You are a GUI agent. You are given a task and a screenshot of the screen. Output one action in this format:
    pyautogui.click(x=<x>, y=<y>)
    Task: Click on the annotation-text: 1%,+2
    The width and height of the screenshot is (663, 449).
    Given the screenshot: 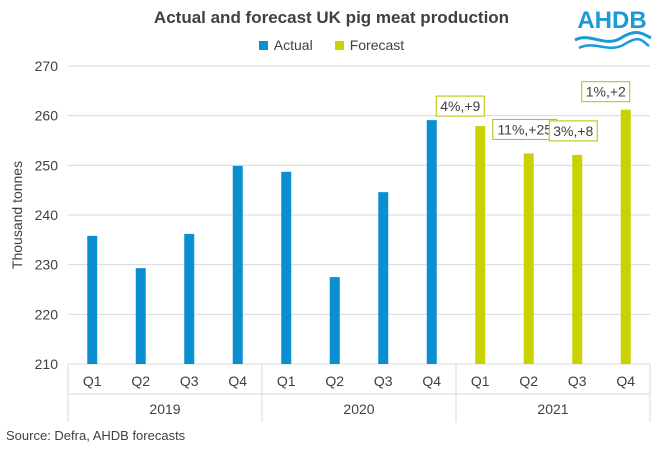 What is the action you would take?
    pyautogui.click(x=606, y=92)
    